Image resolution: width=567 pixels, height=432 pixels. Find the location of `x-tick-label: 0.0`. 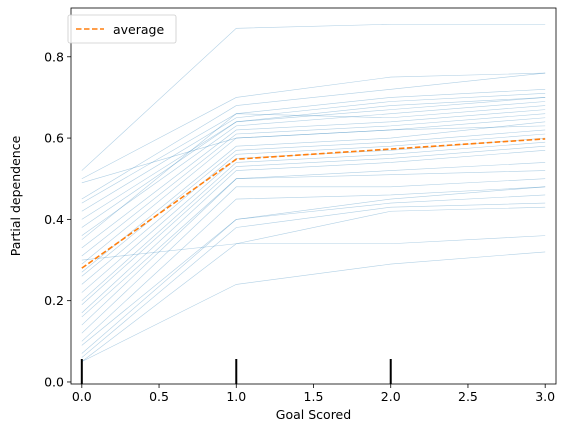

x-tick-label: 0.0 is located at coordinates (82, 396).